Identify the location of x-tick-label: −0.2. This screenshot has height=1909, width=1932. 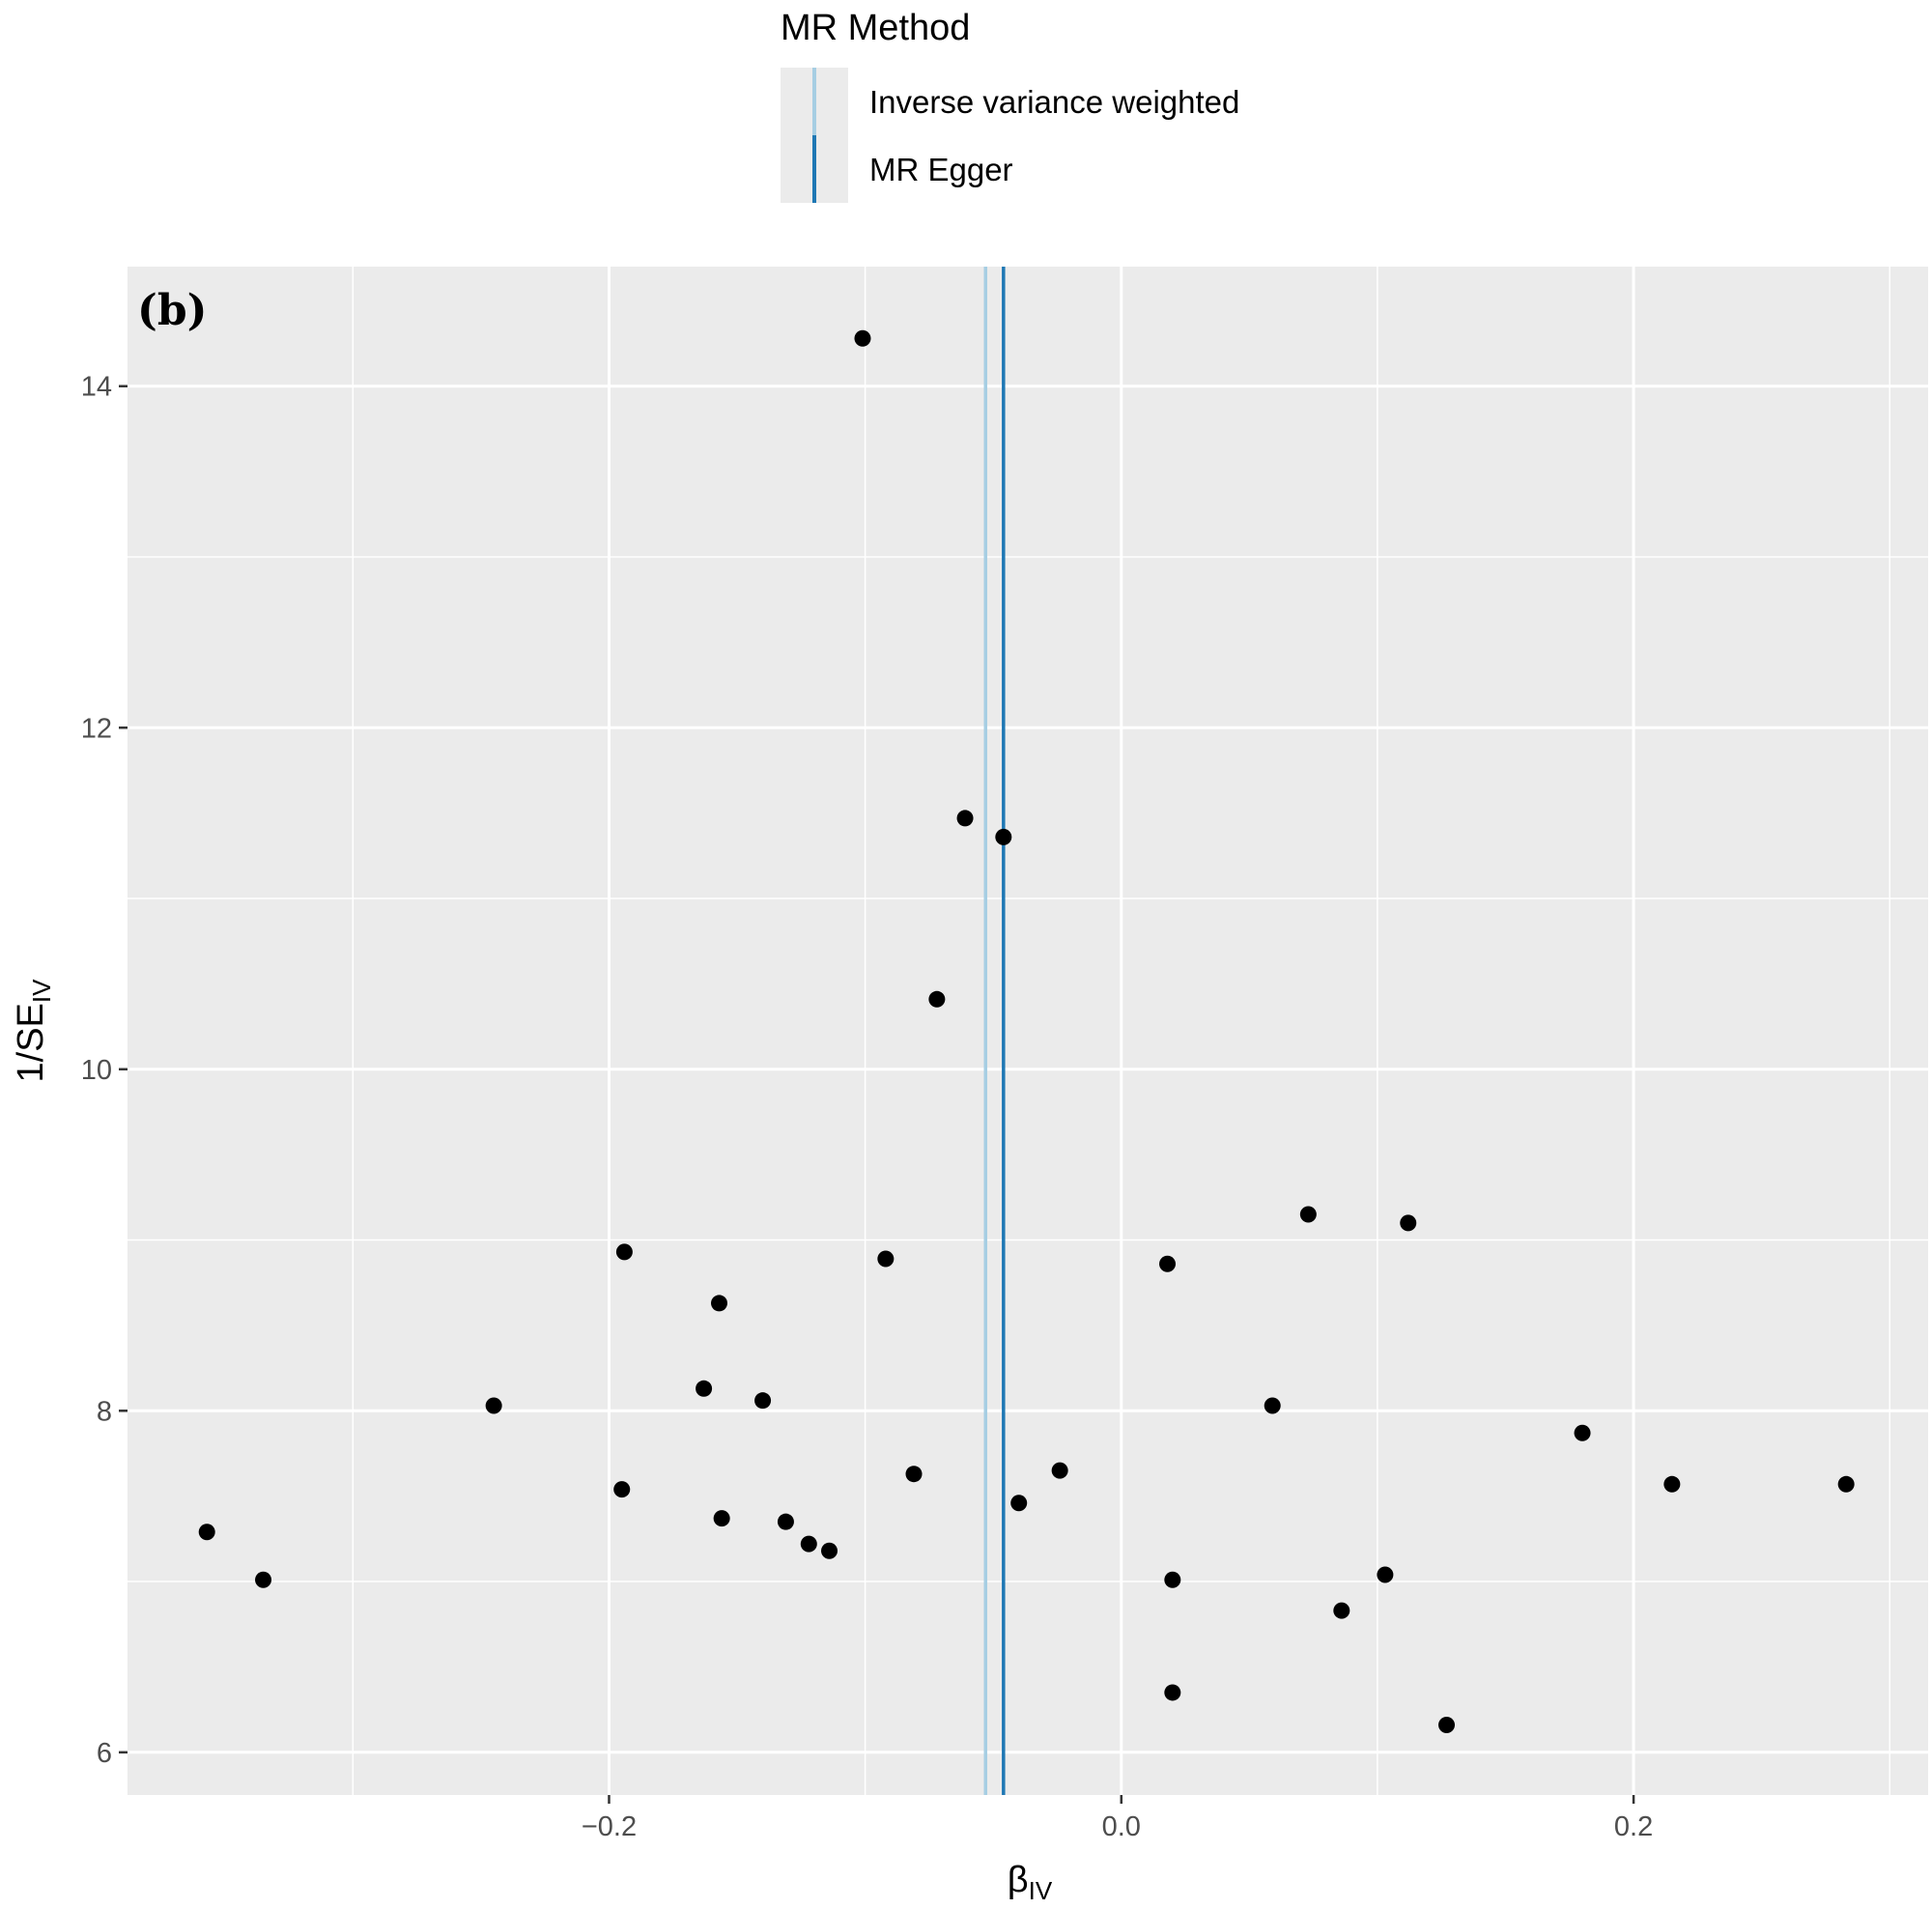
(609, 1826).